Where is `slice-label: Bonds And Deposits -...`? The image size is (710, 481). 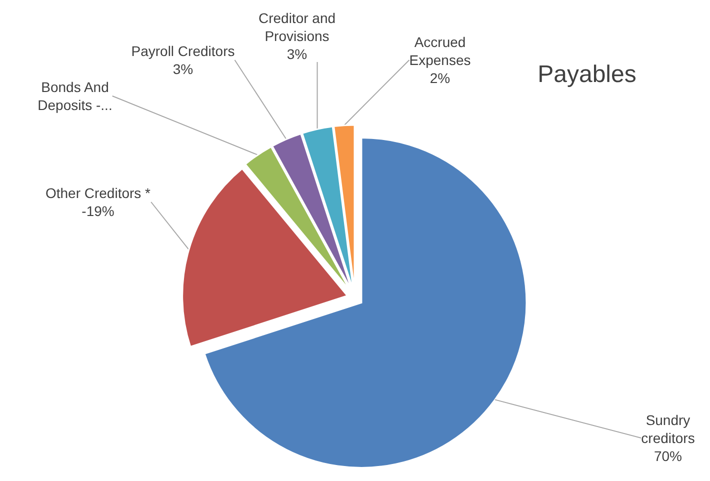 slice-label: Bonds And Deposits -... is located at coordinates (75, 96).